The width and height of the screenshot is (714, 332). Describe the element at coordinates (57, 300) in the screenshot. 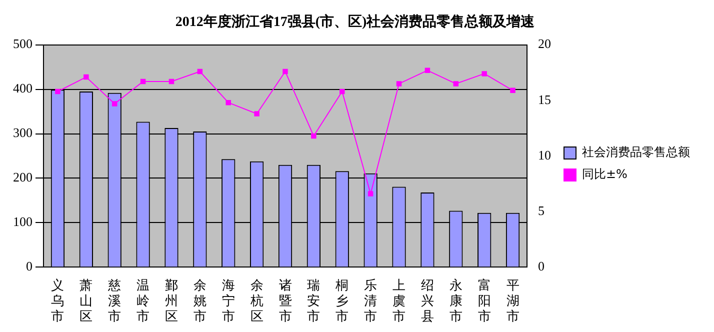

I see `x-tick-label: 义乌市` at that location.